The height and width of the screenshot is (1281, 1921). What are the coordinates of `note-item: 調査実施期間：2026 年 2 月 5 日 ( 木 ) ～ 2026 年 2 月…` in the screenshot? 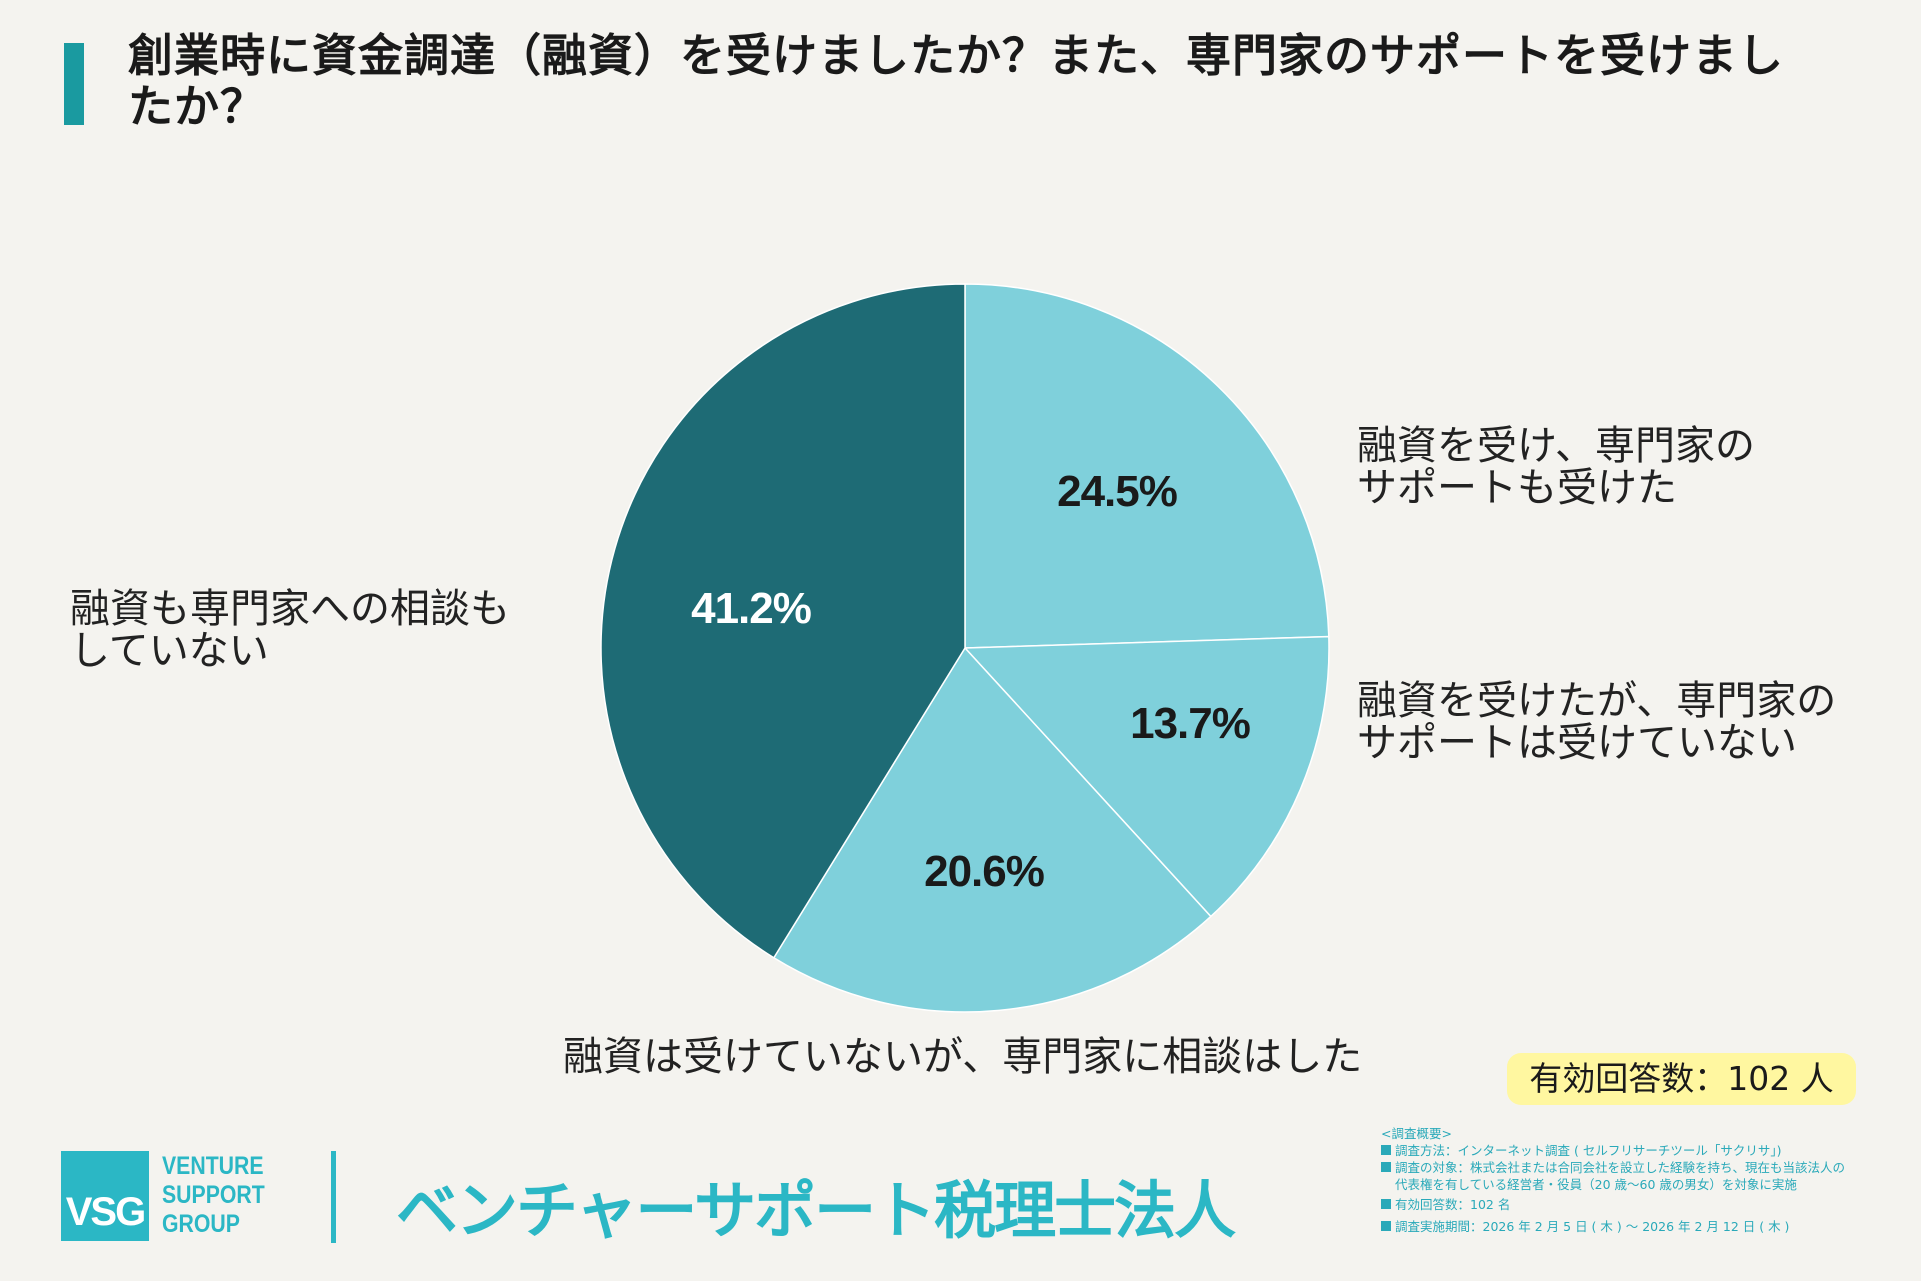 It's located at (1613, 1226).